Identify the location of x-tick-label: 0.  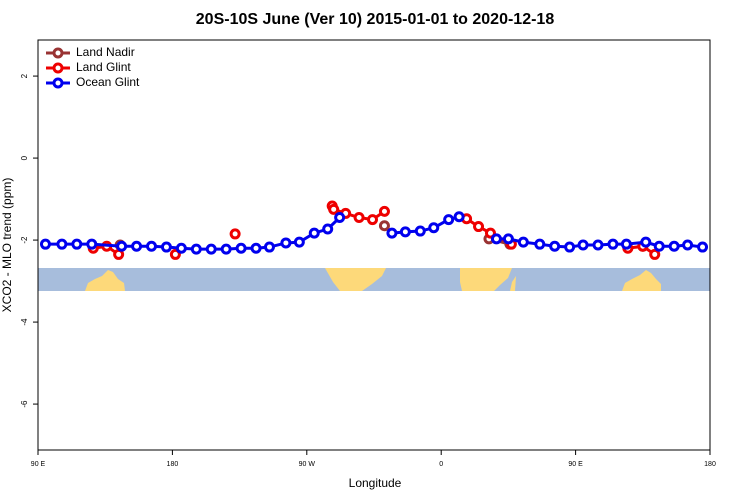
(441, 464).